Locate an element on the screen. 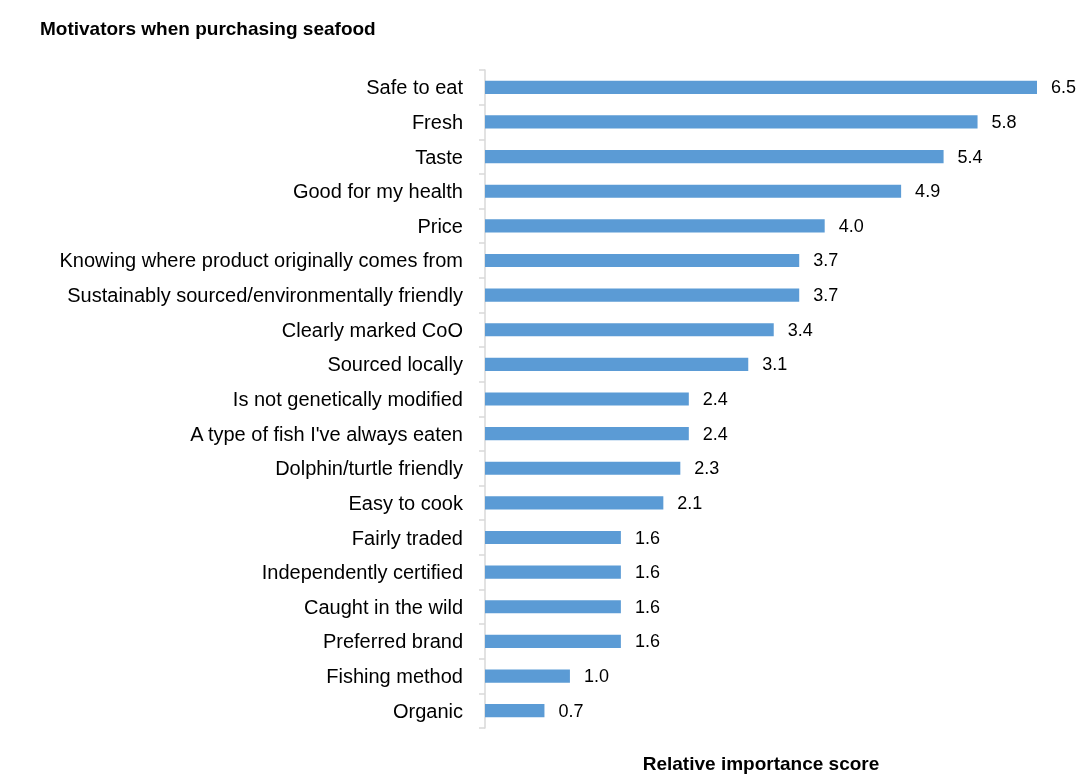  y-tick-label: Fairly traded is located at coordinates (407, 537).